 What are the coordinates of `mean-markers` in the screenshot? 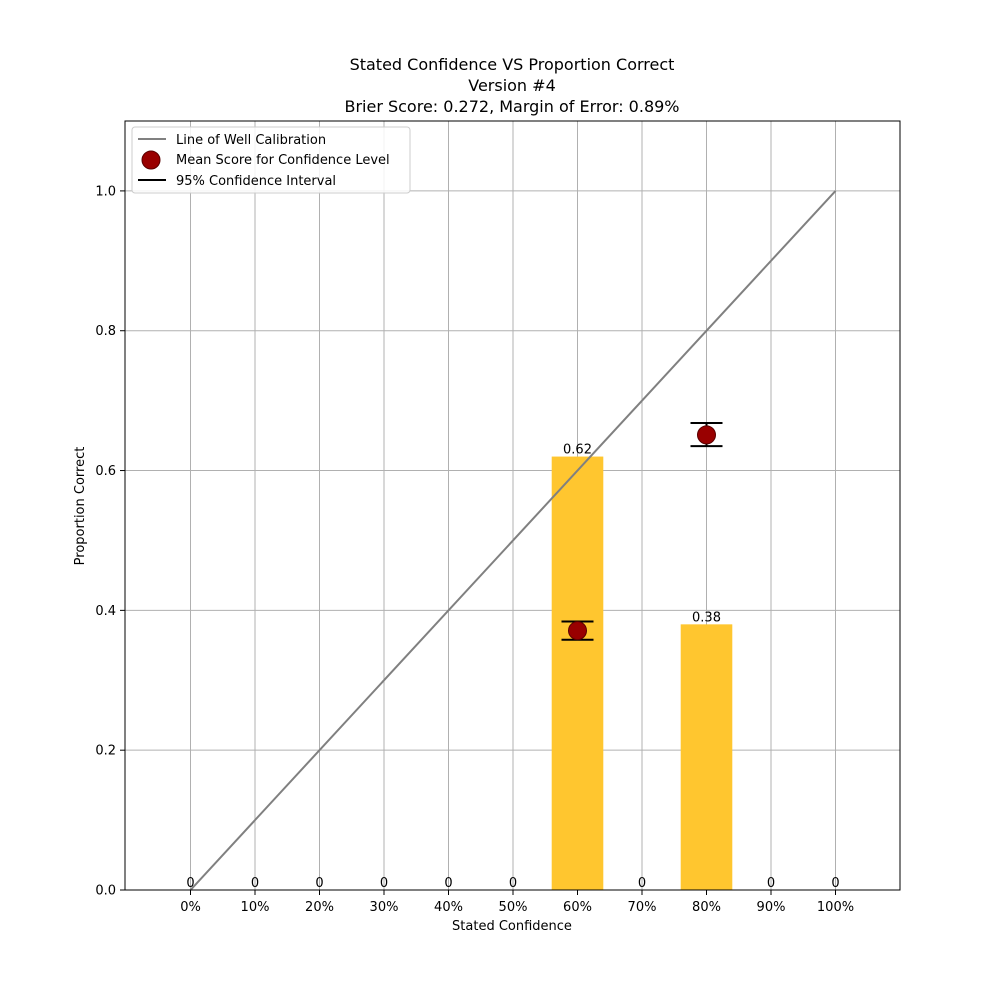 It's located at (642, 533).